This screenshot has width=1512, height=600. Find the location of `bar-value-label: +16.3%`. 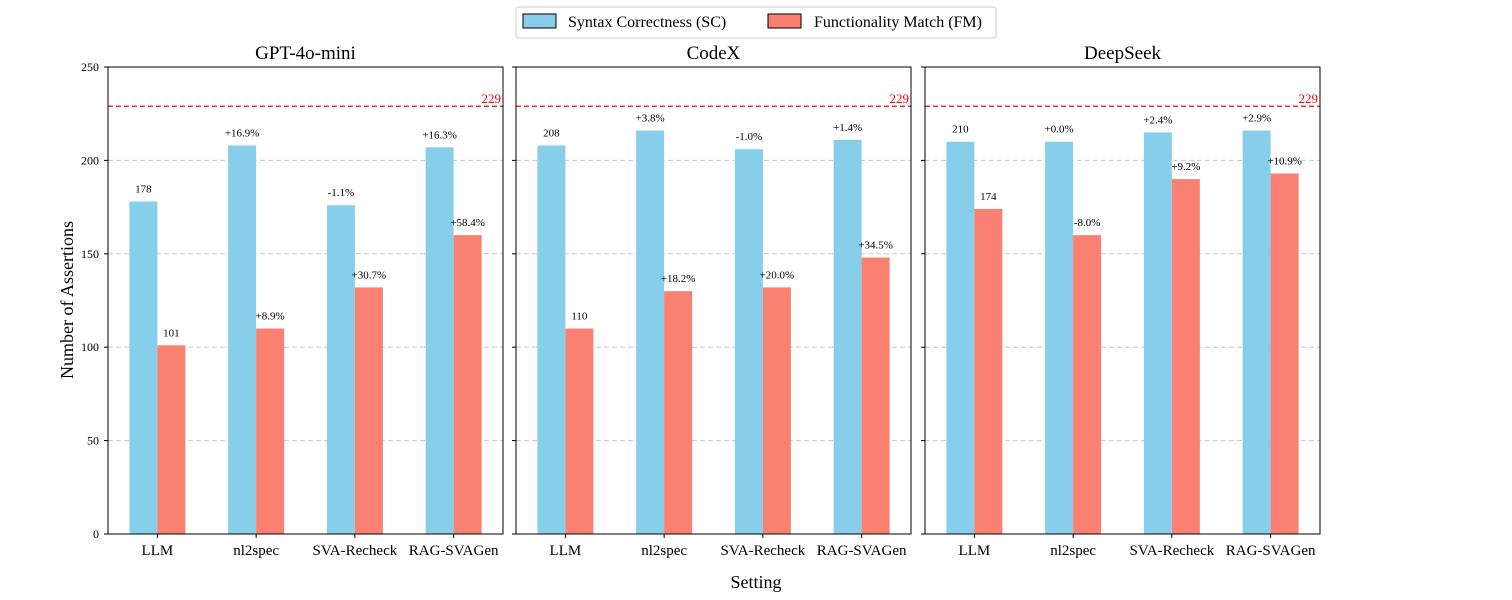

bar-value-label: +16.3% is located at coordinates (439, 135).